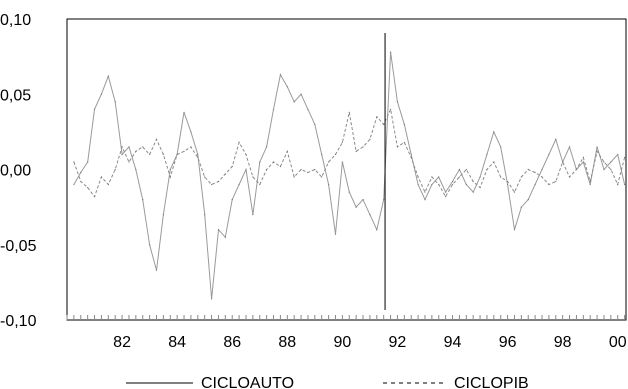  Describe the element at coordinates (453, 342) in the screenshot. I see `x-tick-label: 94` at that location.